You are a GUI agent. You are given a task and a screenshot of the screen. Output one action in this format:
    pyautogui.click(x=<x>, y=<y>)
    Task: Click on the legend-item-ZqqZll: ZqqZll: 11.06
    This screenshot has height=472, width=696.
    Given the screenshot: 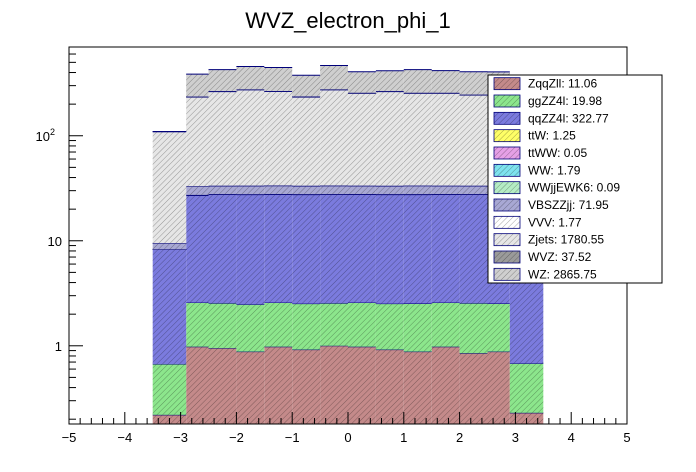 What is the action you would take?
    pyautogui.click(x=545, y=84)
    